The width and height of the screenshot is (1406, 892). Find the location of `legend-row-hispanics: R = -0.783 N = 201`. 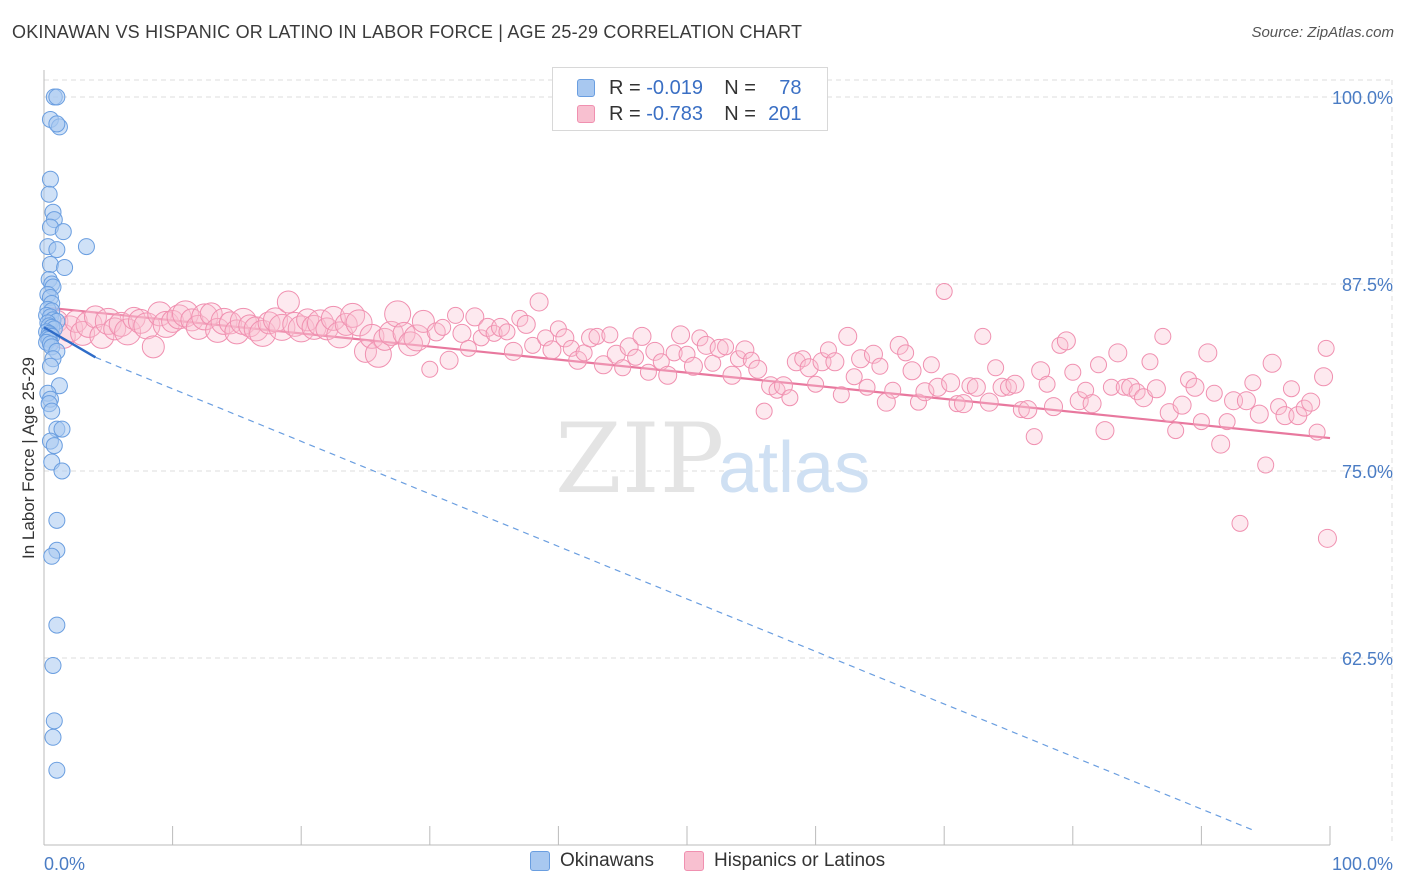

legend-row-hispanics: R = -0.783 N = 201 is located at coordinates (689, 114).